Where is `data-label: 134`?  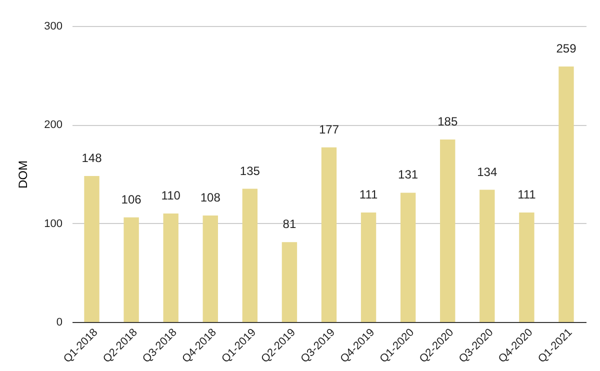
data-label: 134 is located at coordinates (487, 171).